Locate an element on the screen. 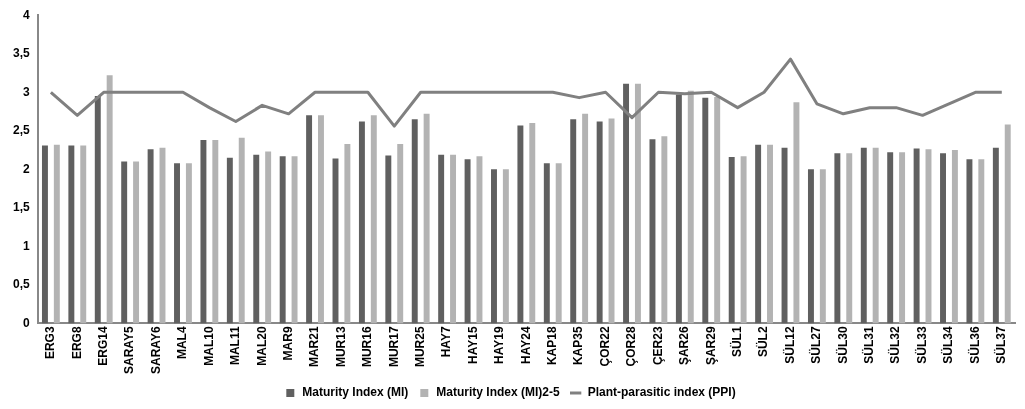 The height and width of the screenshot is (409, 1025). y-tick-label: 1,5 is located at coordinates (21, 207).